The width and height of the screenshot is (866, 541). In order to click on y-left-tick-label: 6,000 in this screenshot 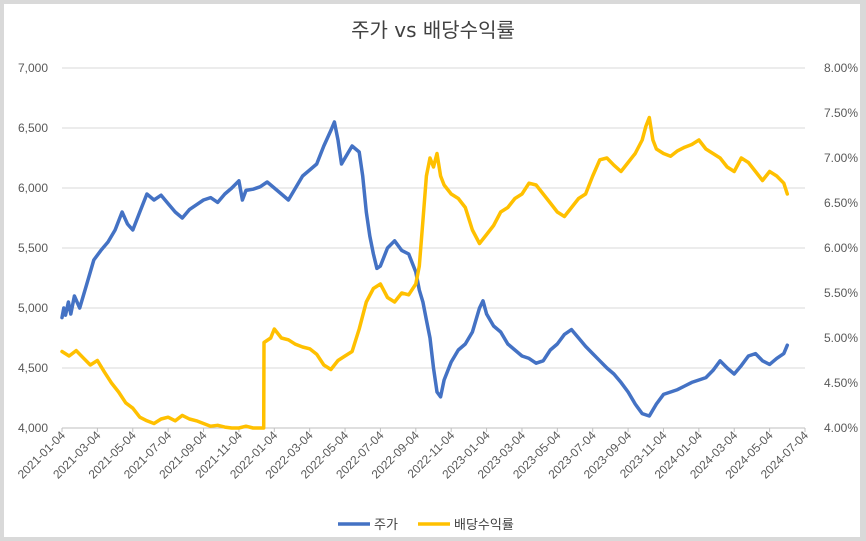, I will do `click(33, 188)`.